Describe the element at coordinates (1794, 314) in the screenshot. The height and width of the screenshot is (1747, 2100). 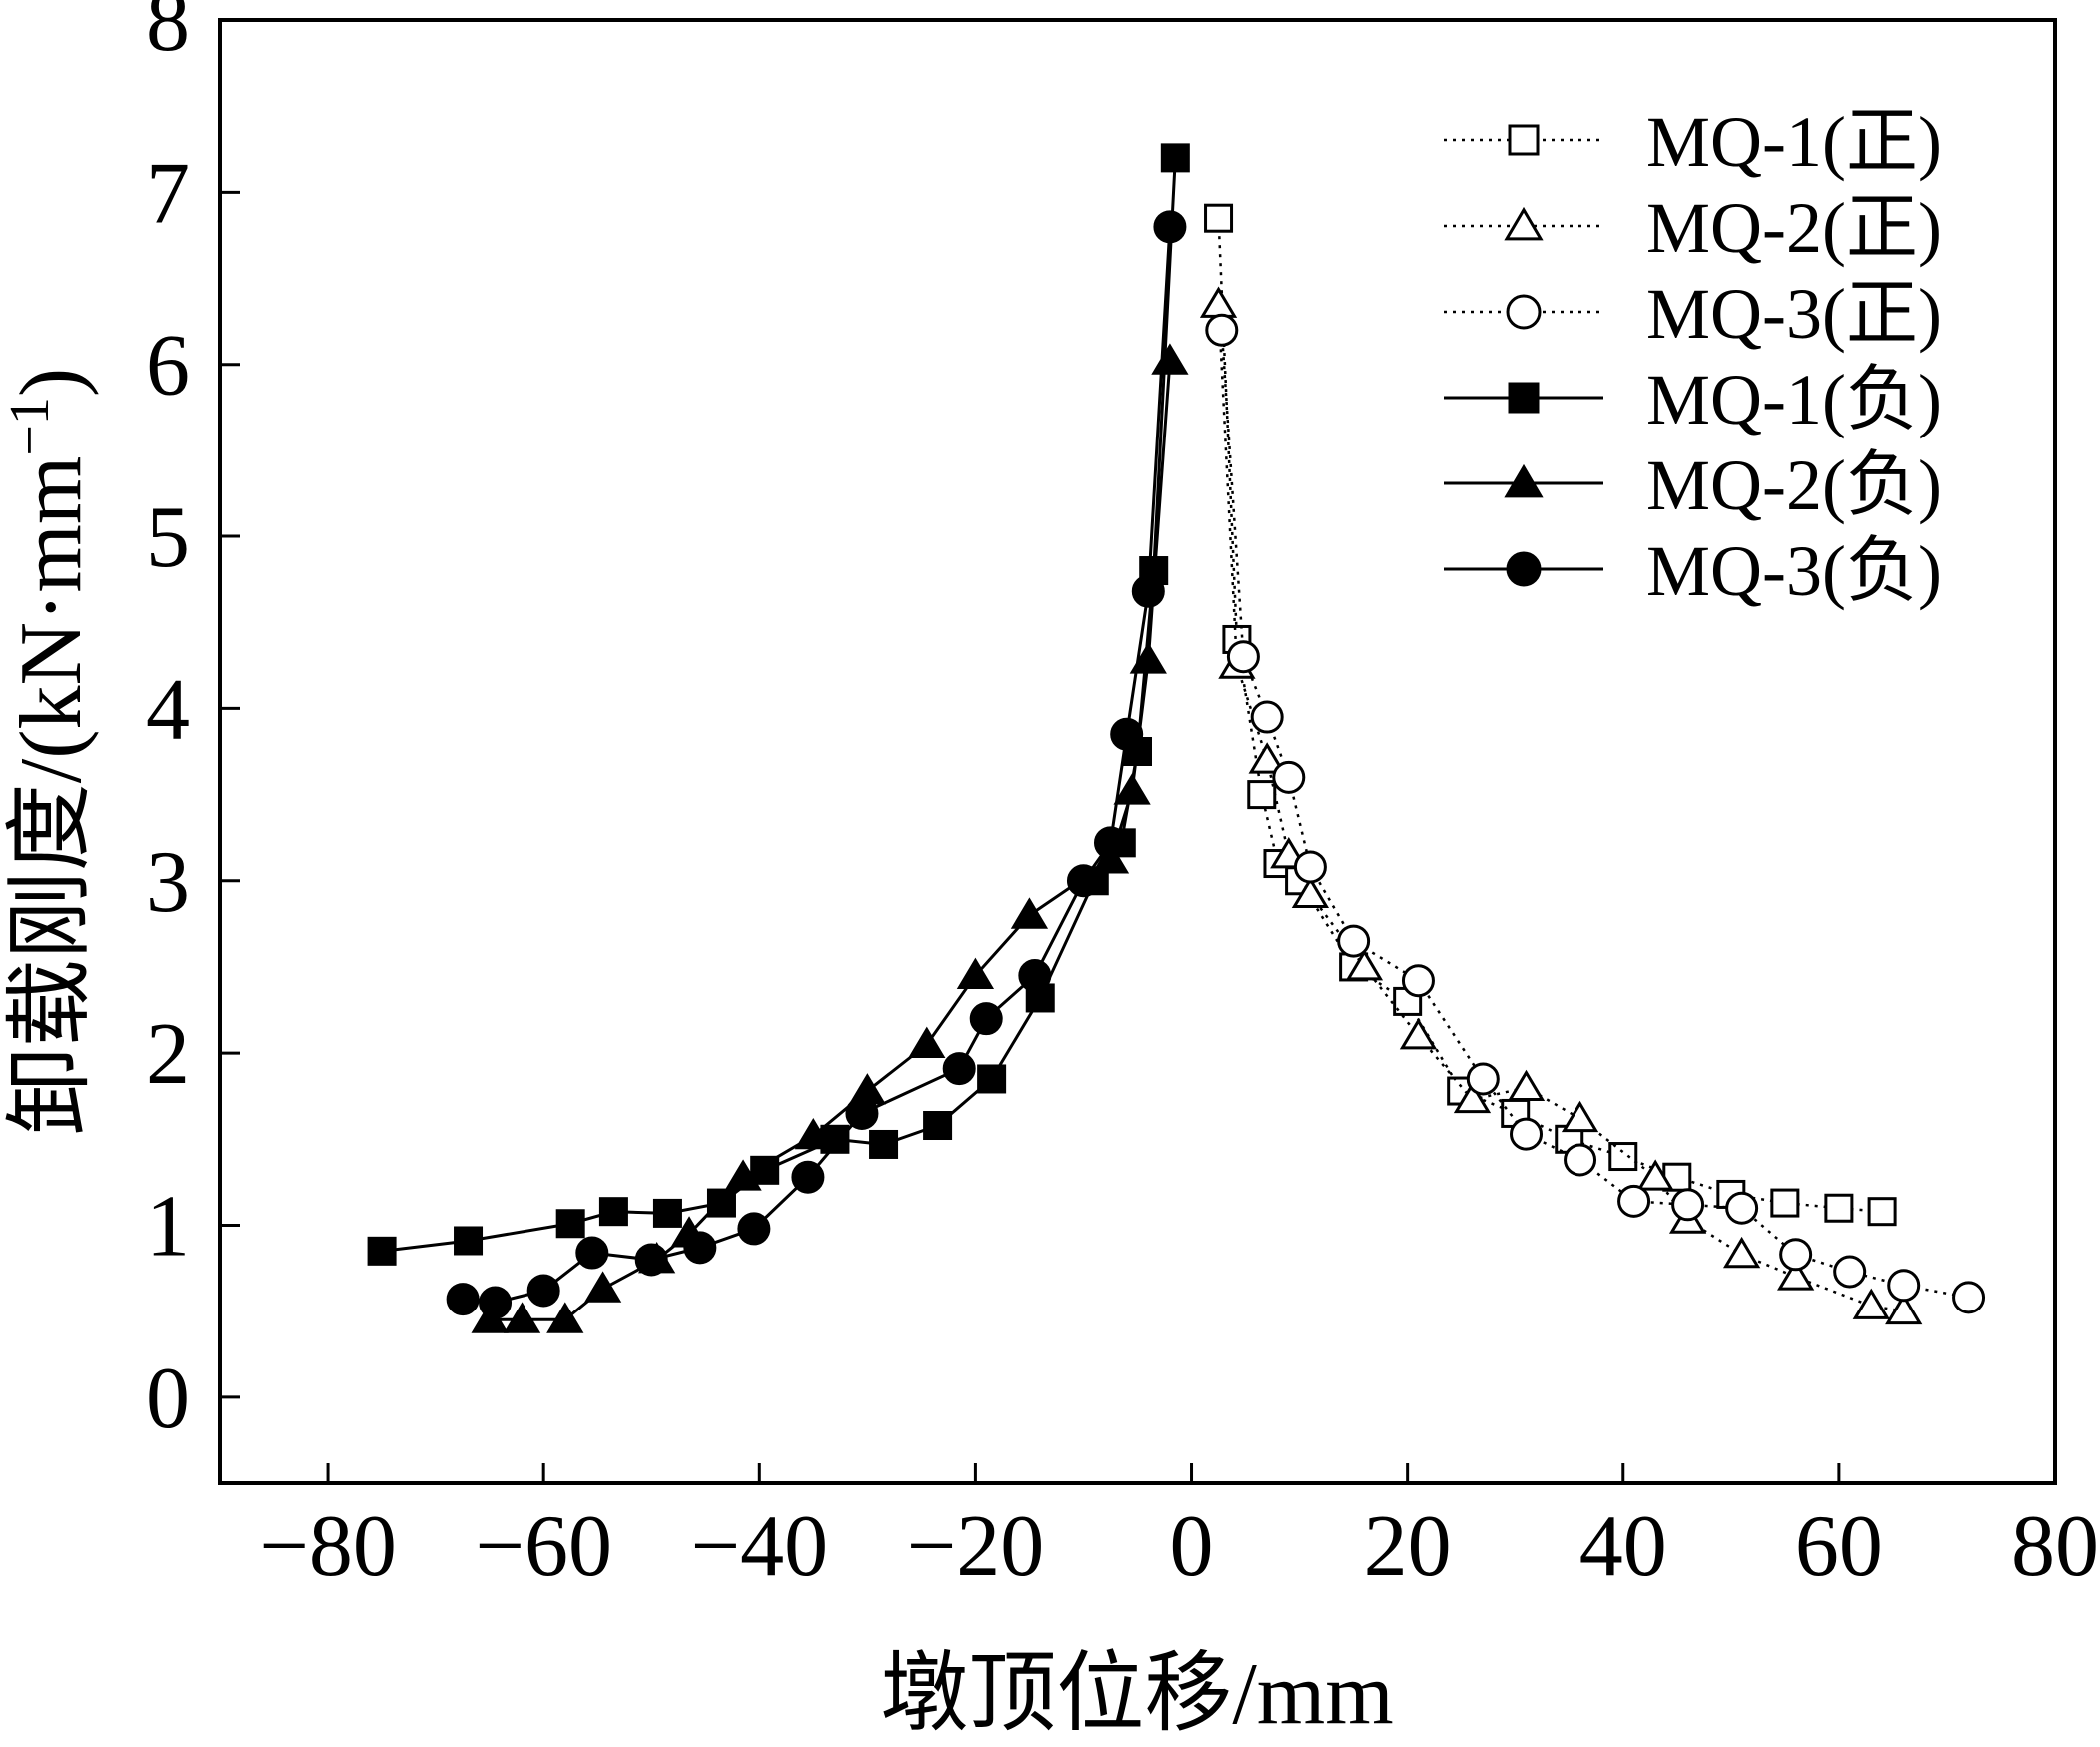
I see `legend-label: MQ-3(正)` at that location.